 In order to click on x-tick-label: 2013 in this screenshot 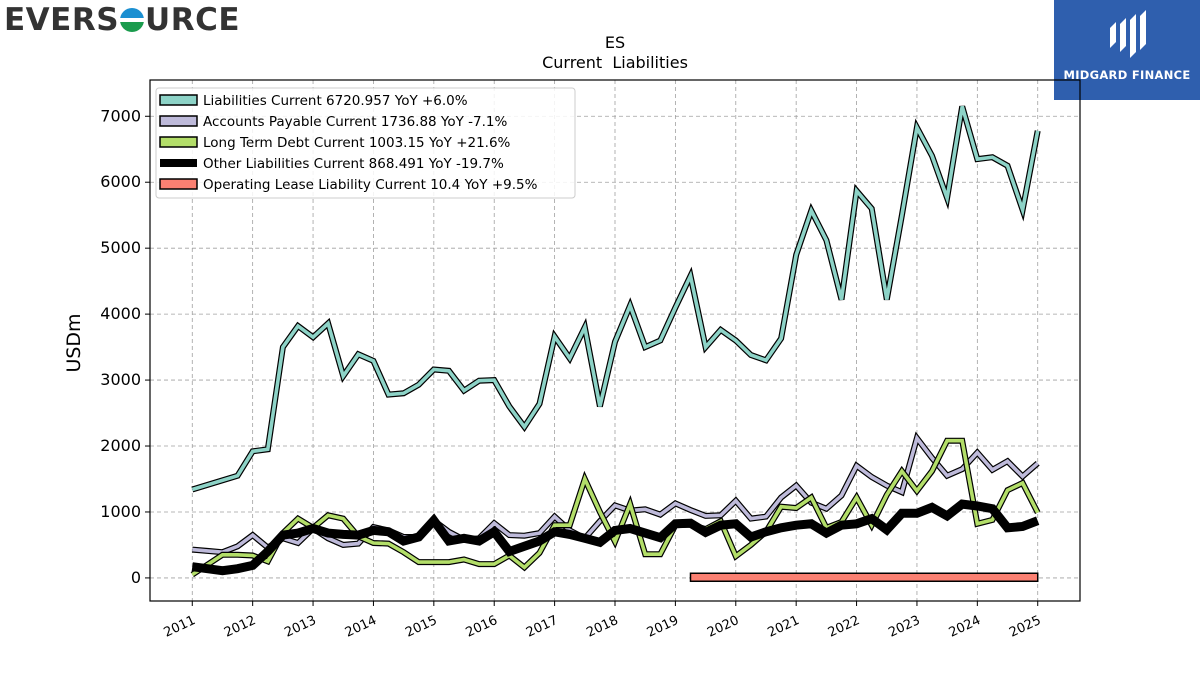, I will do `click(300, 627)`.